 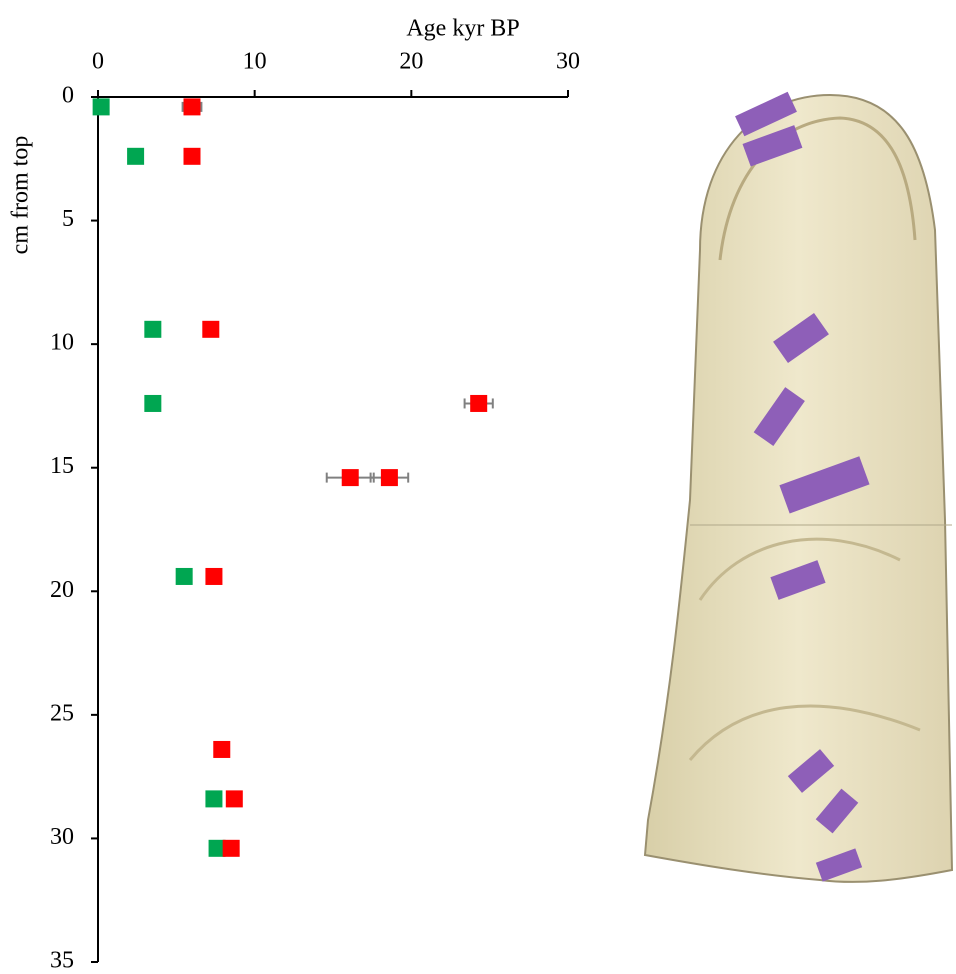 What do you see at coordinates (462, 29) in the screenshot?
I see `x-axis-label: Age kyr BP` at bounding box center [462, 29].